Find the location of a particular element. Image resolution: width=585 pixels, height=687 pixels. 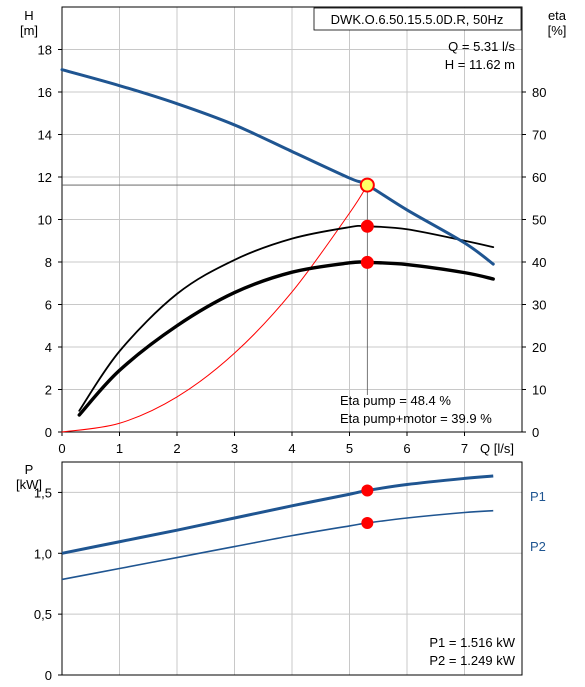

y-left-tick-label: 0 is located at coordinates (48, 432).